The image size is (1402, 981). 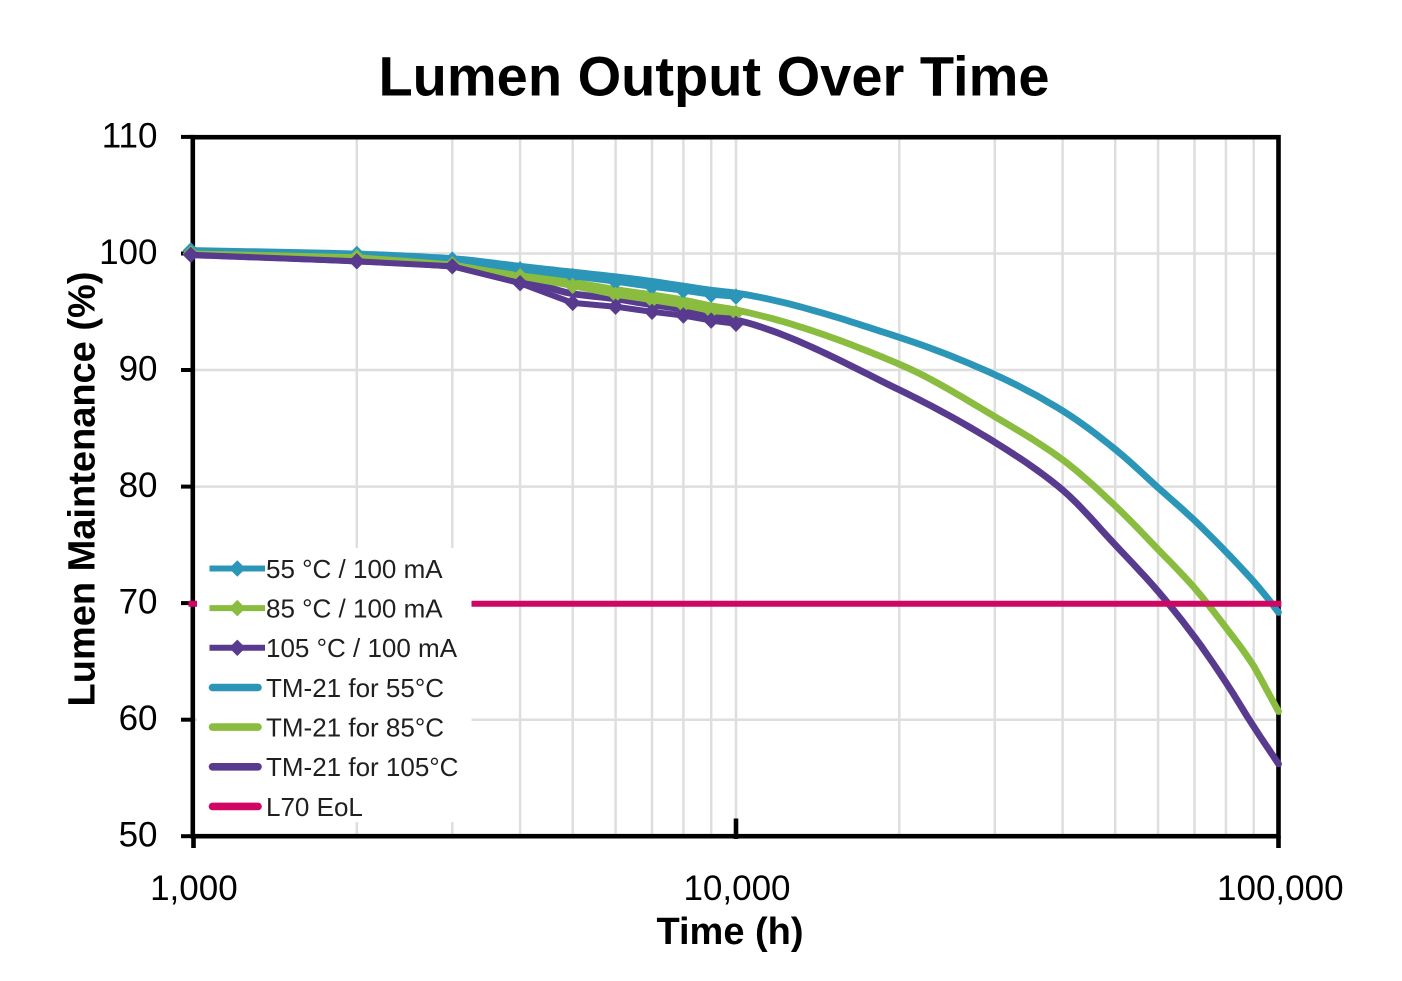 What do you see at coordinates (130, 135) in the screenshot?
I see `svg-text: 110` at bounding box center [130, 135].